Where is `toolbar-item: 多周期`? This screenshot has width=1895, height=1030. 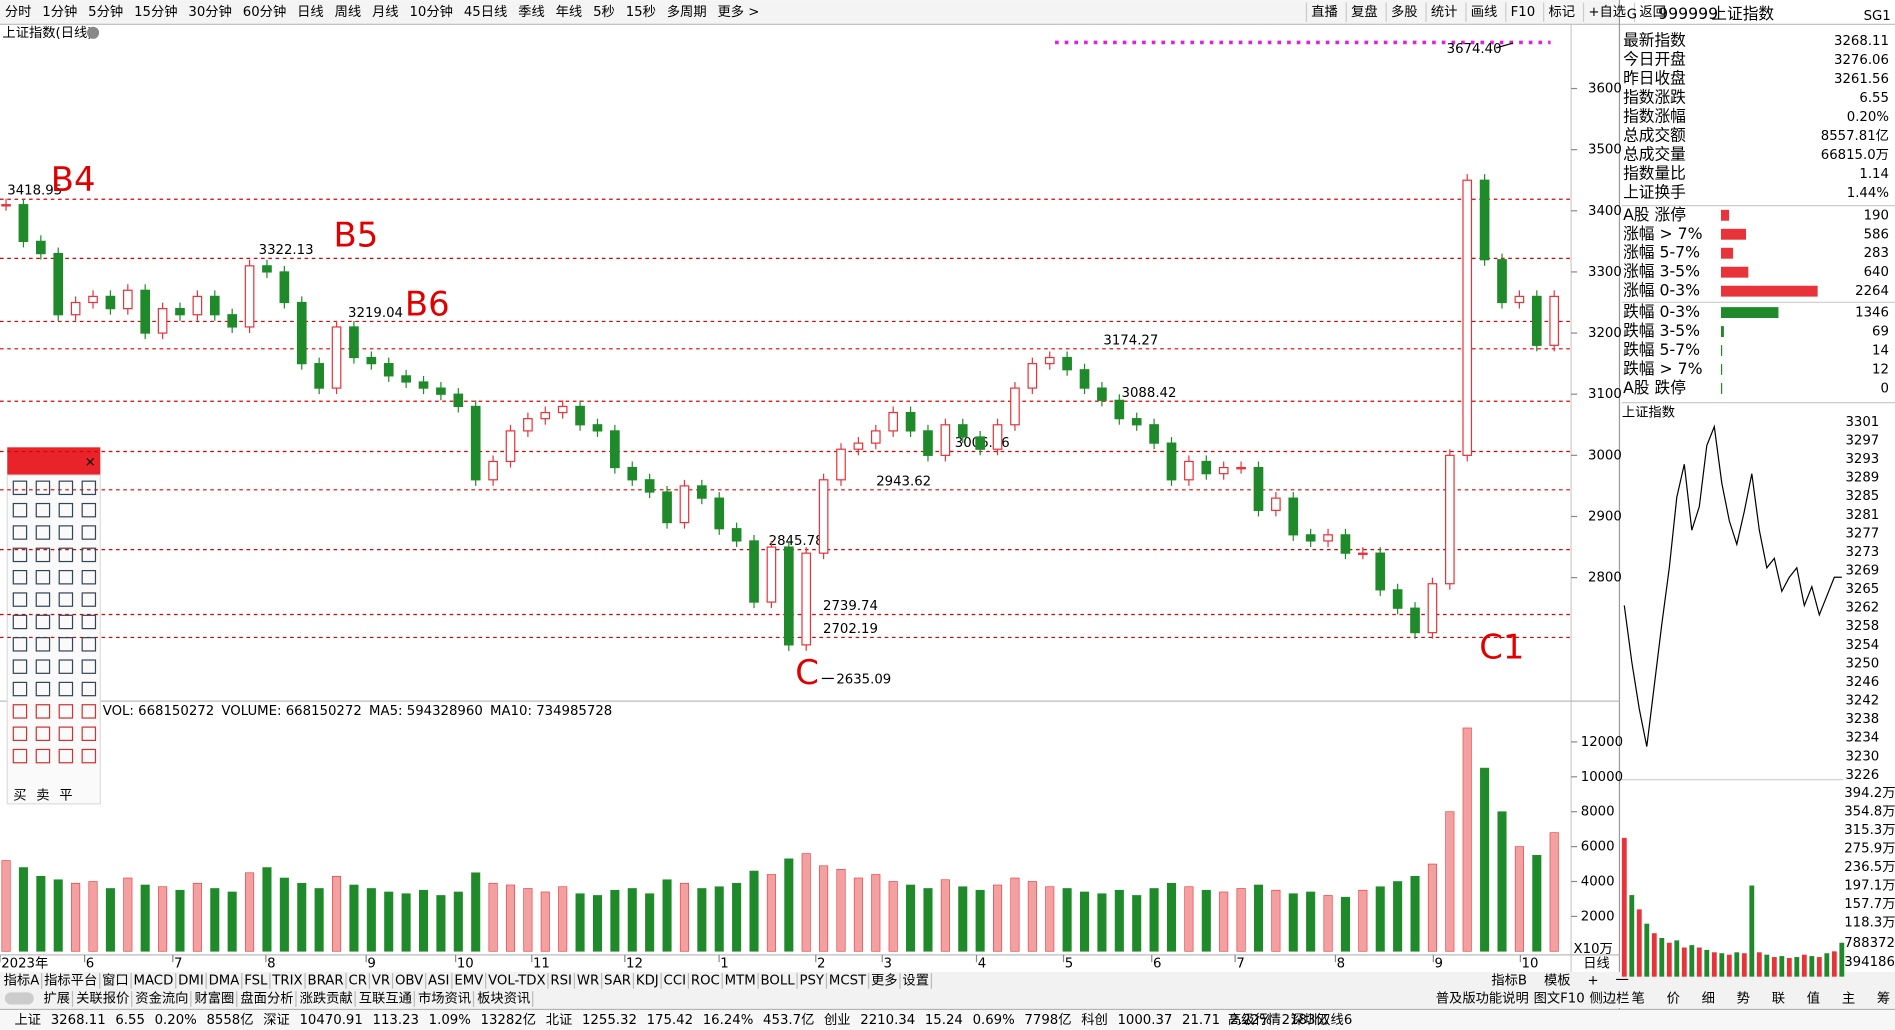 toolbar-item: 多周期 is located at coordinates (687, 11).